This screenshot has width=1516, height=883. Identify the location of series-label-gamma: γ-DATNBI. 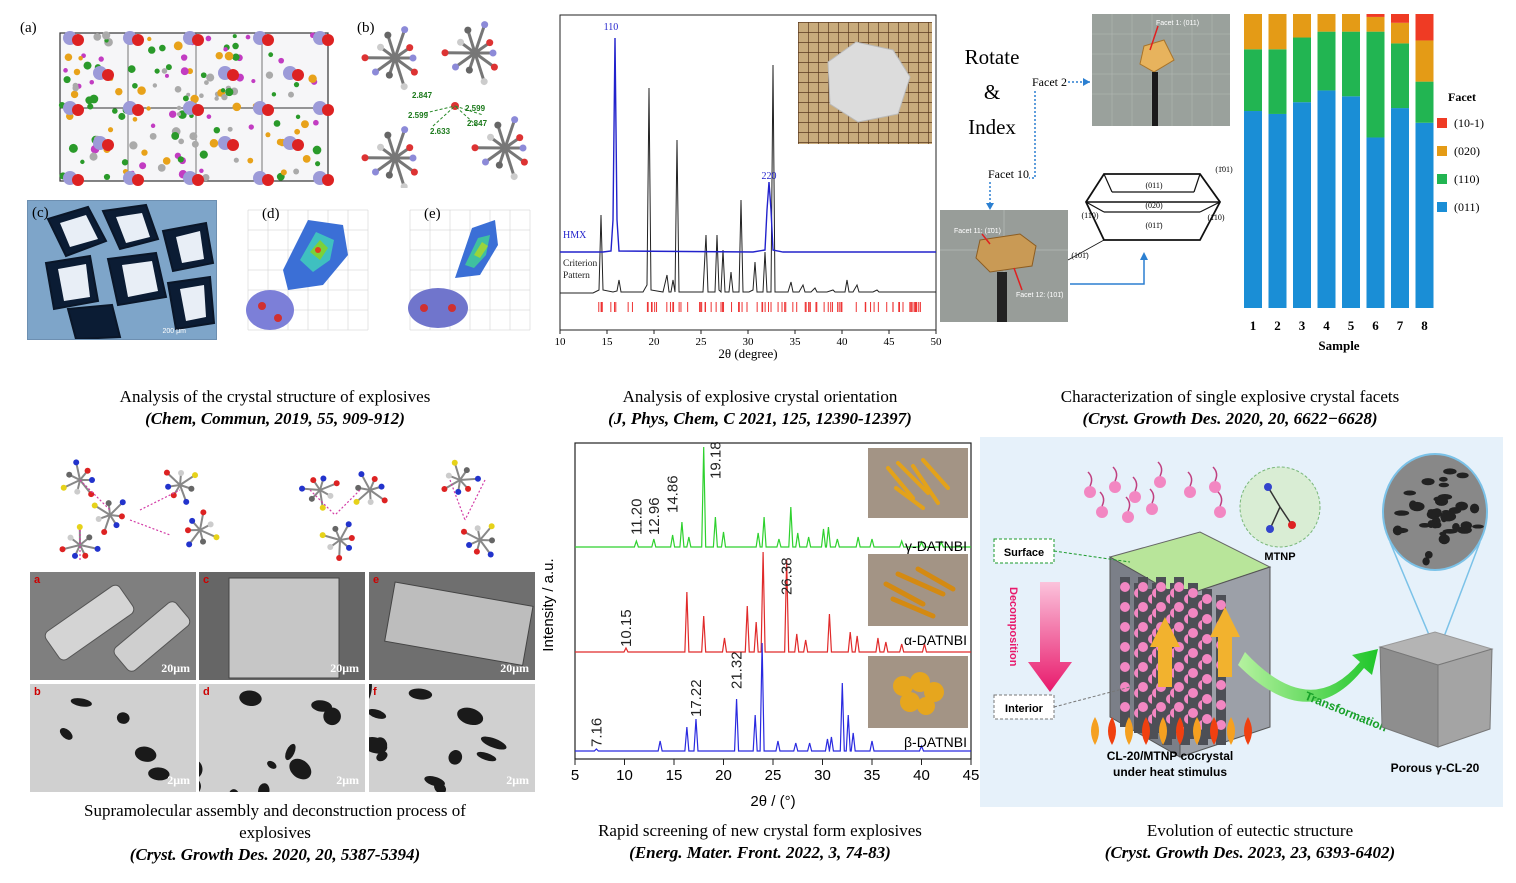
(936, 546).